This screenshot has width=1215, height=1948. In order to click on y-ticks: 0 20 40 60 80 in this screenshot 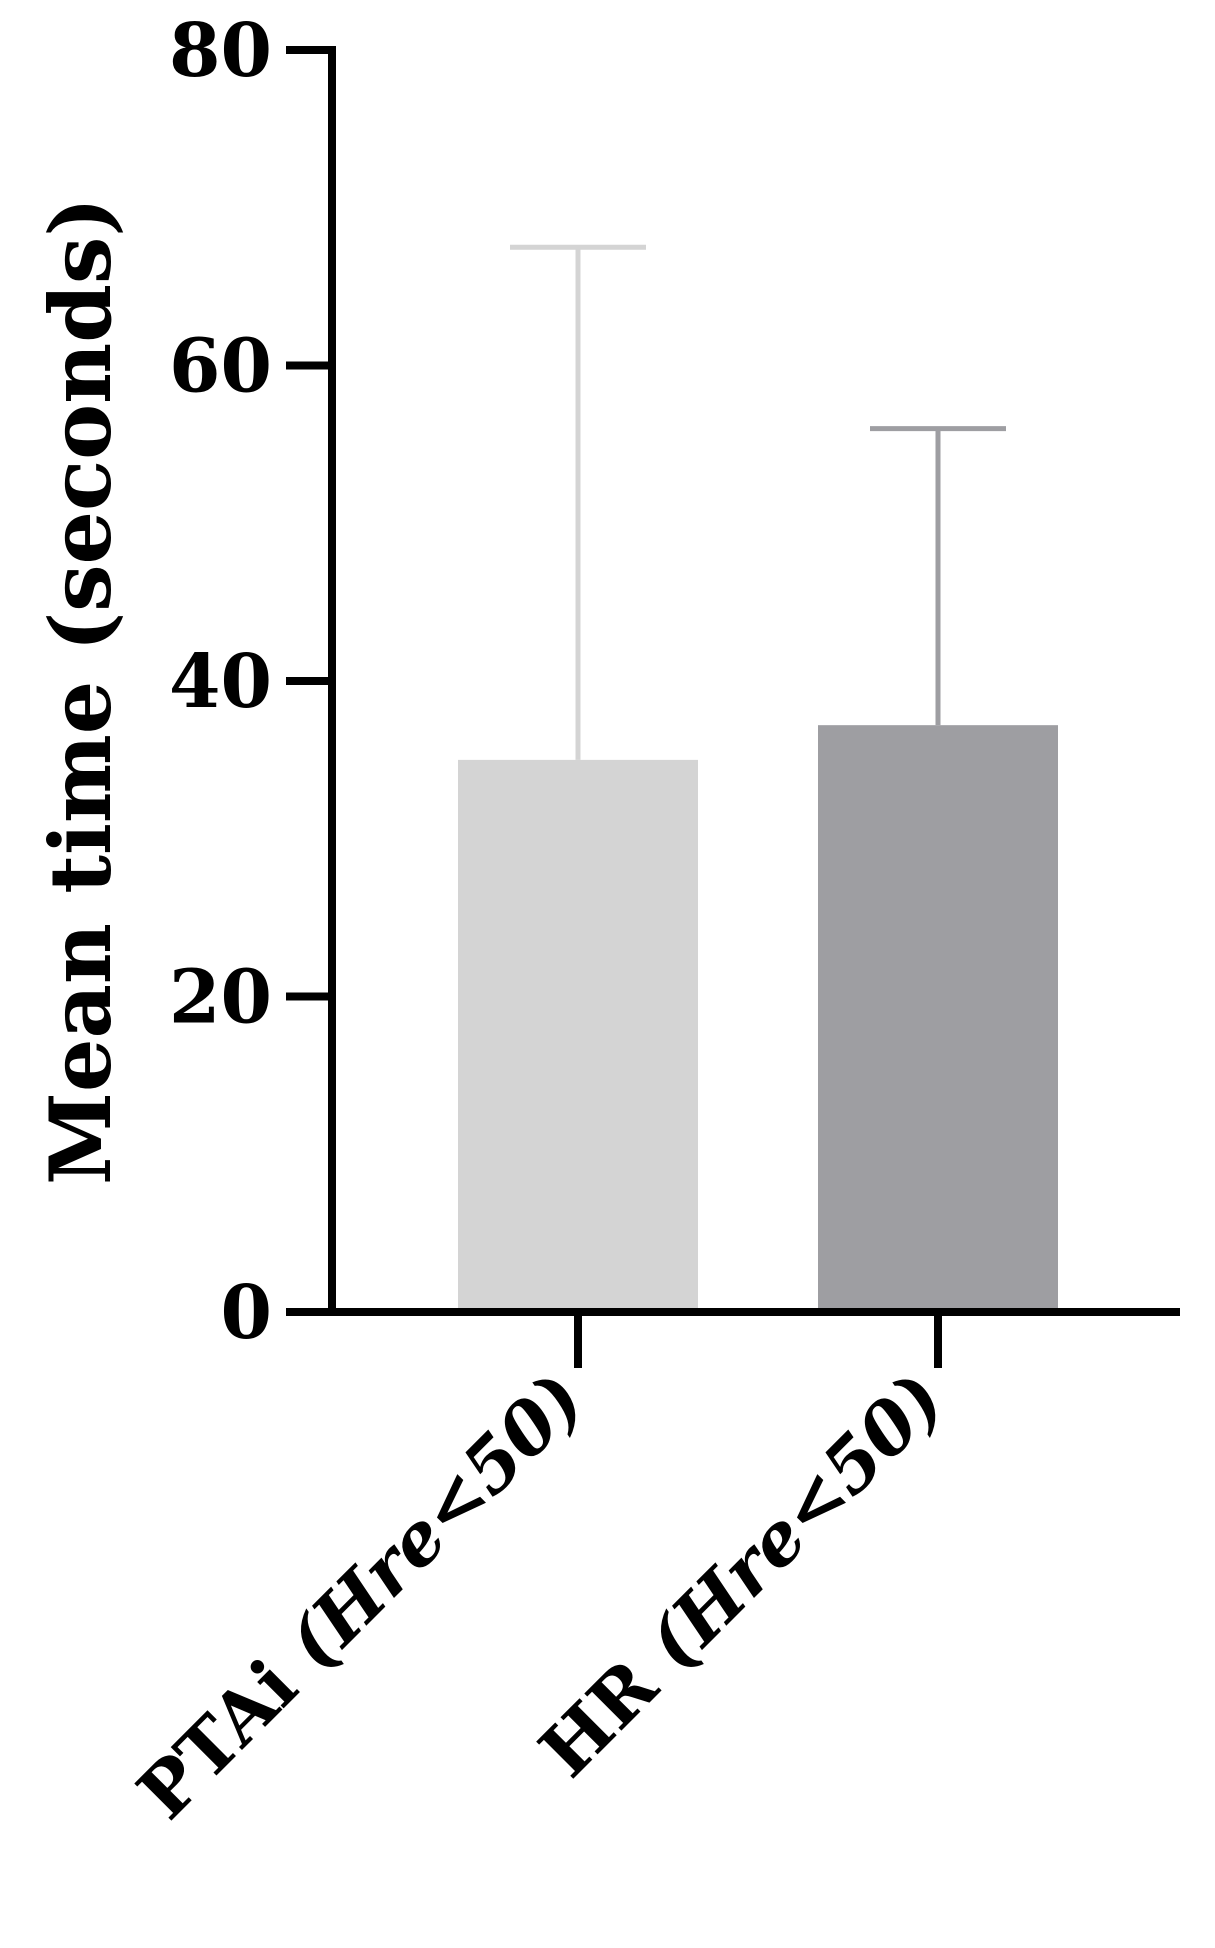, I will do `click(250, 682)`.